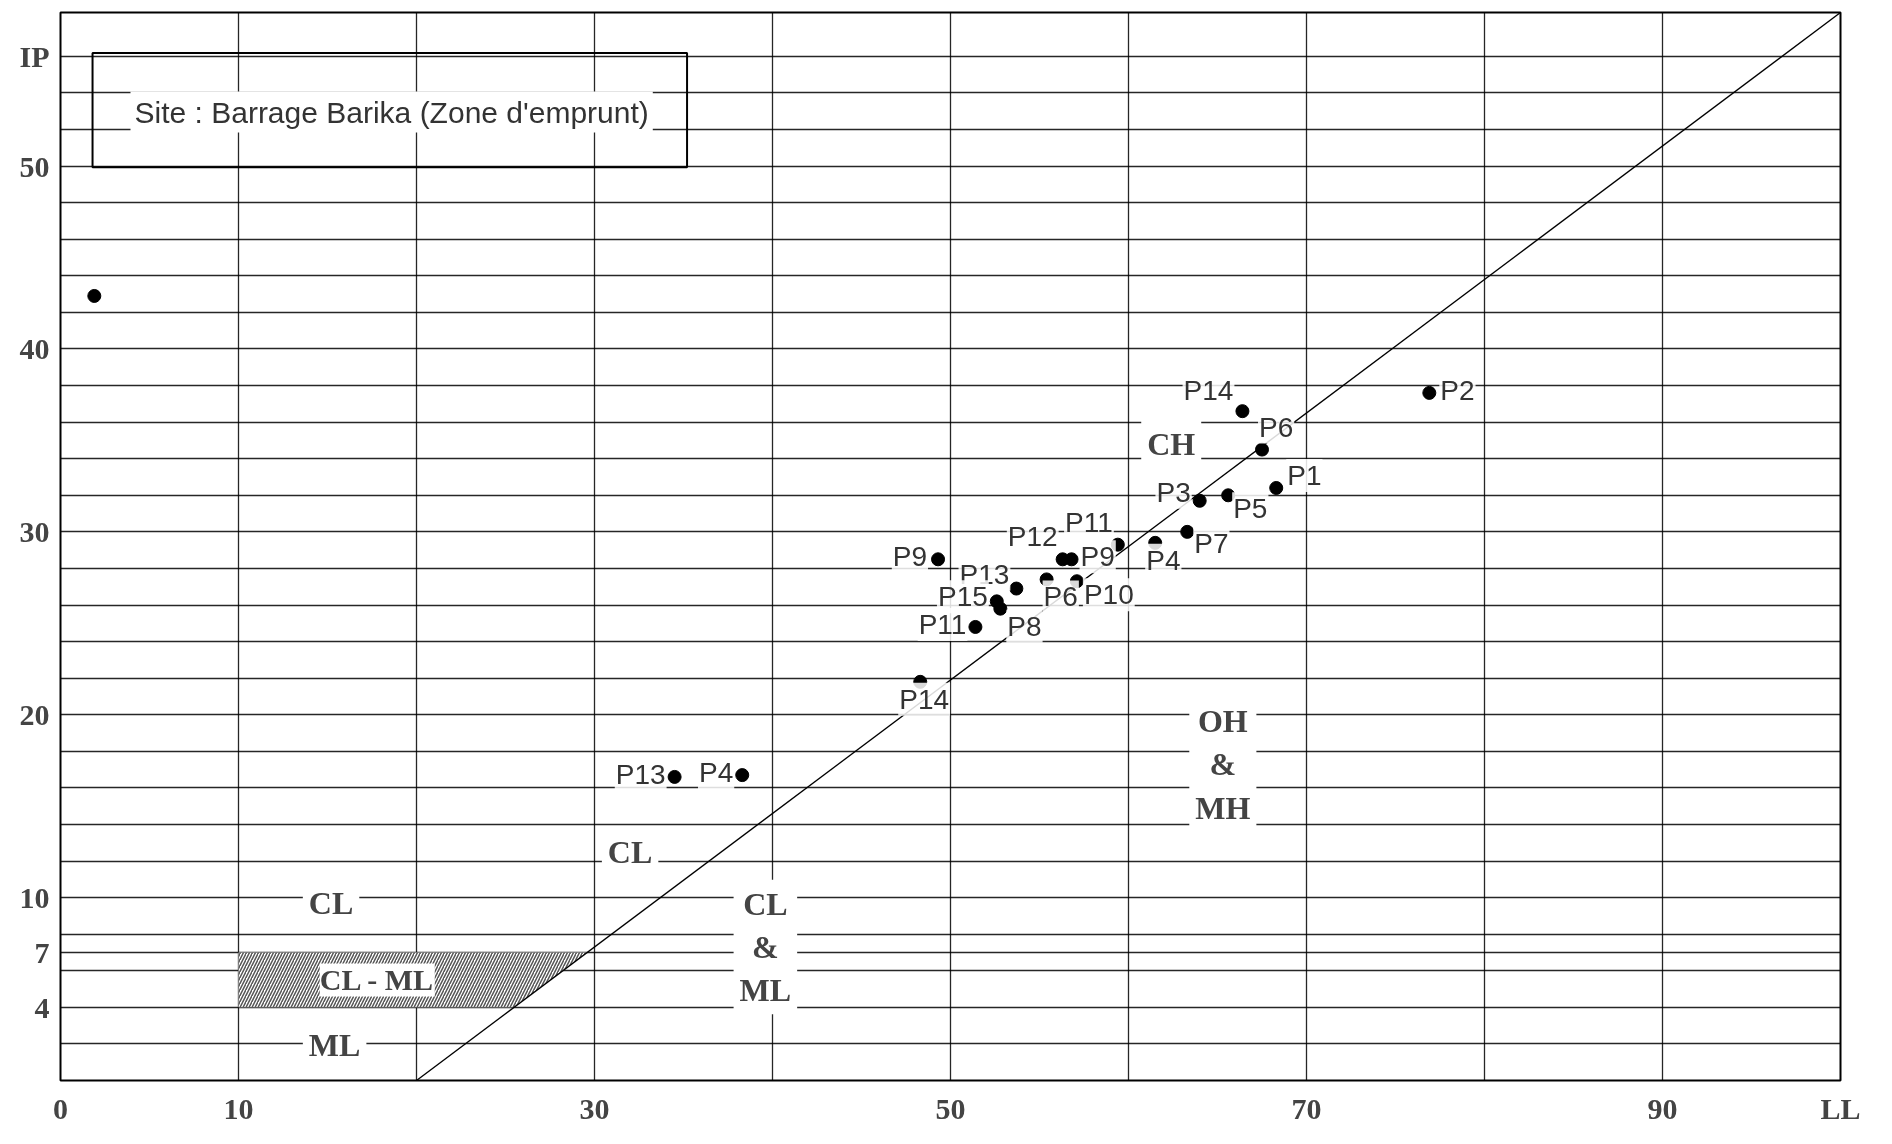 This screenshot has height=1144, width=1892. What do you see at coordinates (1457, 390) in the screenshot?
I see `data-label: P2` at bounding box center [1457, 390].